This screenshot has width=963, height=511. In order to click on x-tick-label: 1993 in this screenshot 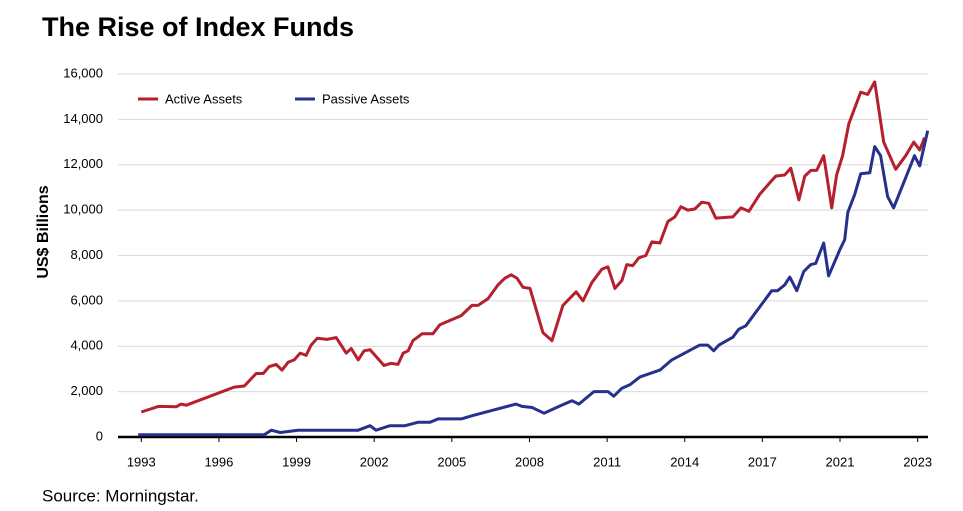, I will do `click(141, 461)`.